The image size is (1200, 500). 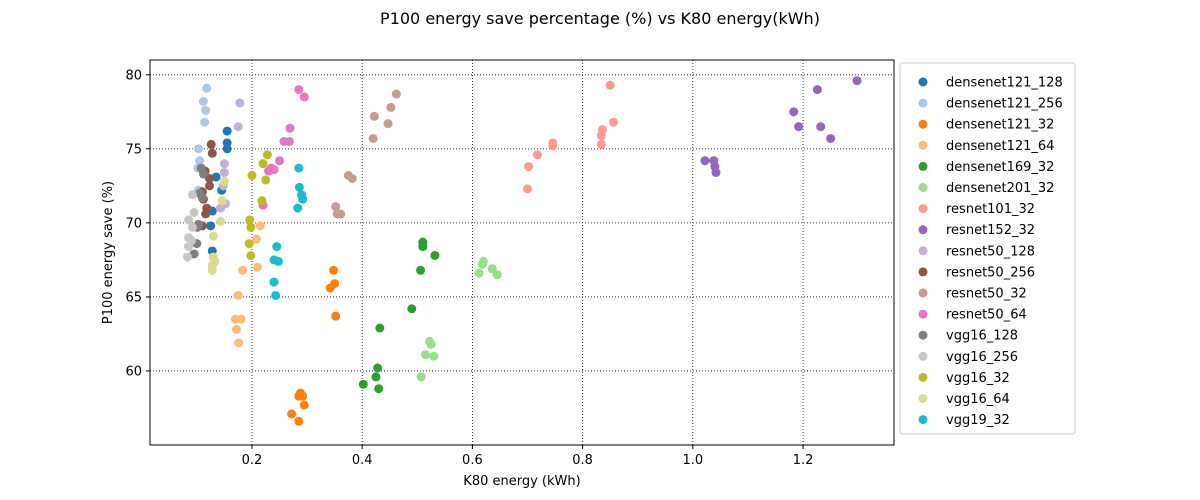 I want to click on legend-entry: resnet50_128, so click(x=990, y=251).